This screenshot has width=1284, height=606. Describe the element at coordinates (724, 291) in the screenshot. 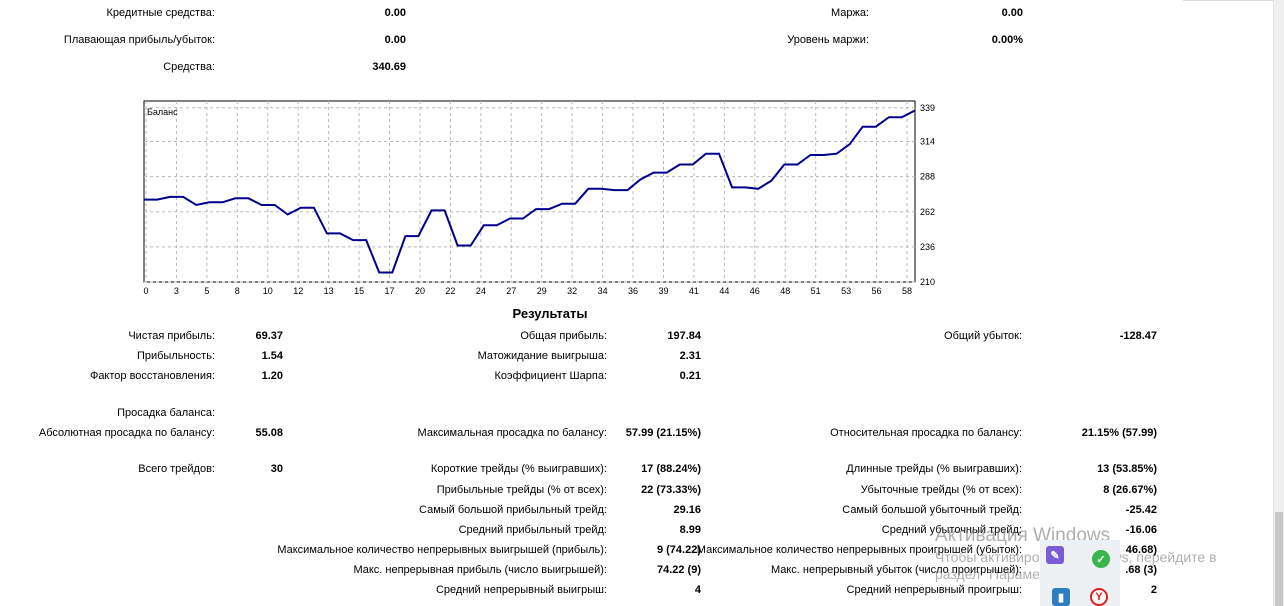

I see `x-tick-label: 44` at that location.